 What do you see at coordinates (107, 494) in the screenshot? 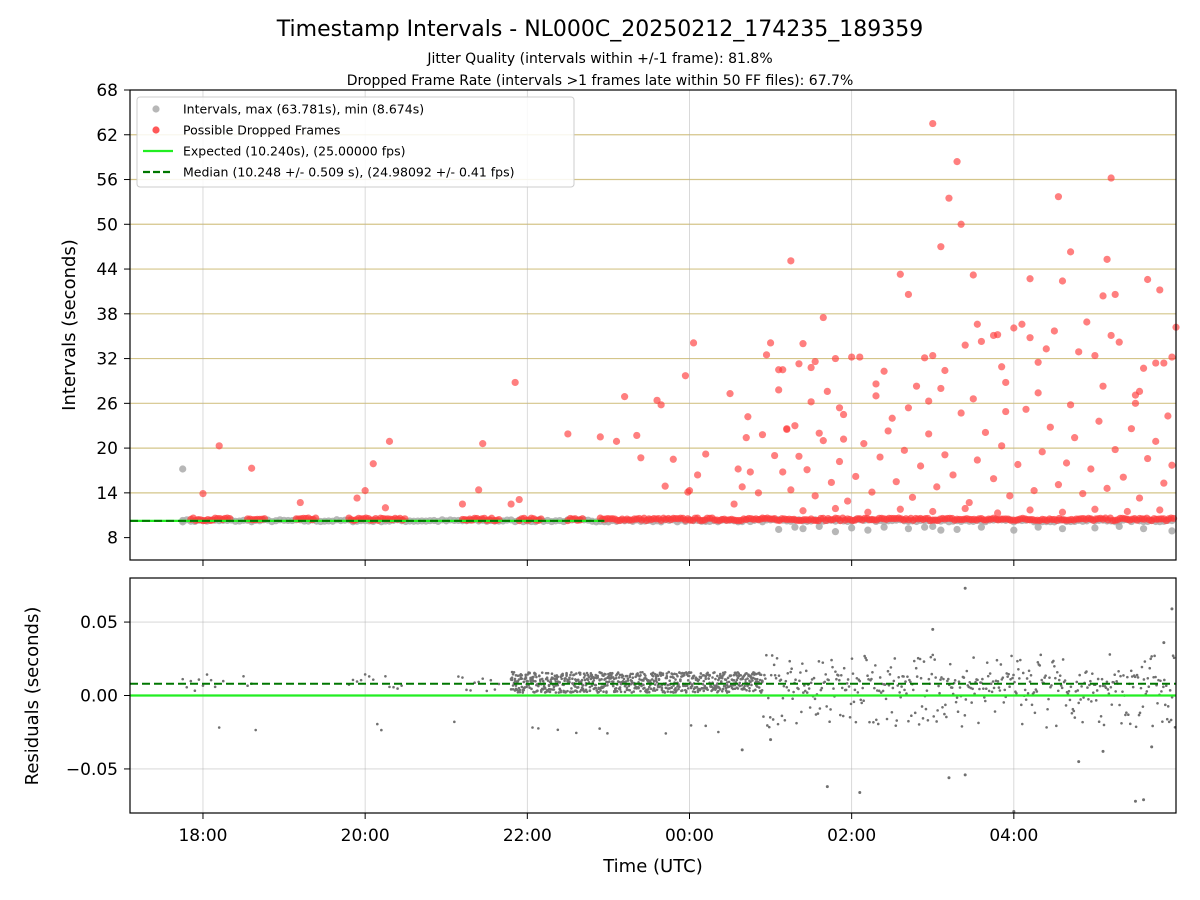
I see `intervals-ytick-label: 14` at bounding box center [107, 494].